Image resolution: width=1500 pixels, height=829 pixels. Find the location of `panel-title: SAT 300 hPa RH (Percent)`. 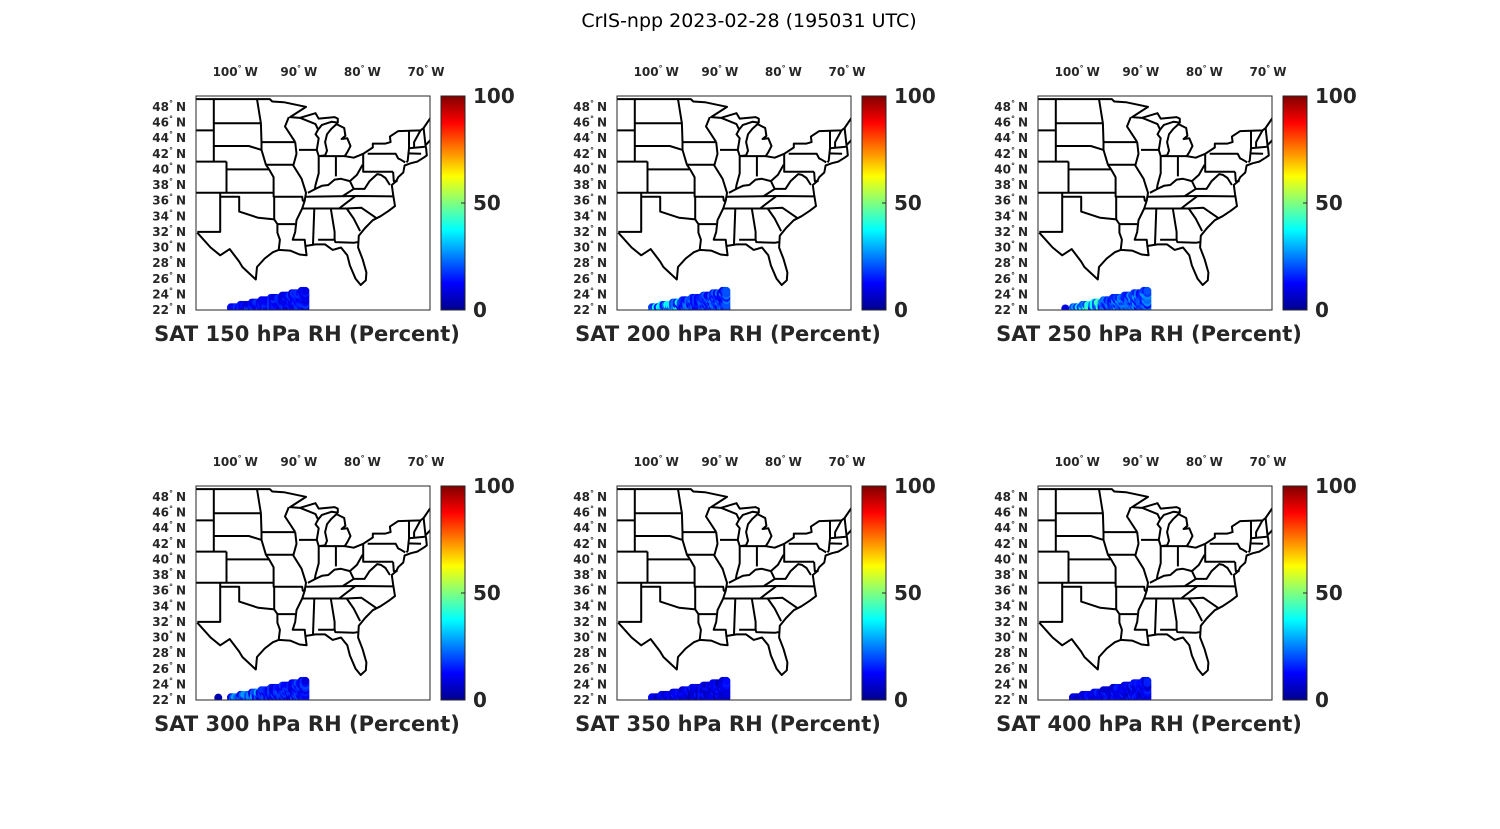

panel-title: SAT 300 hPa RH (Percent) is located at coordinates (307, 724).